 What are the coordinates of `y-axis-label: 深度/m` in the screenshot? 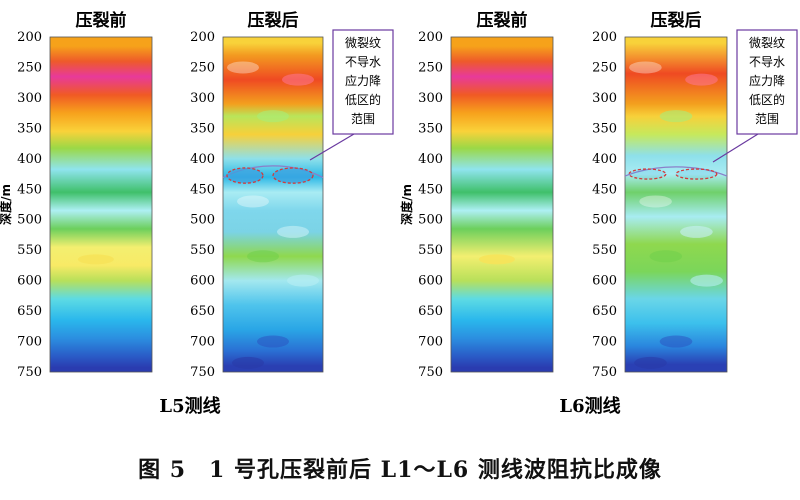 It's located at (6, 204).